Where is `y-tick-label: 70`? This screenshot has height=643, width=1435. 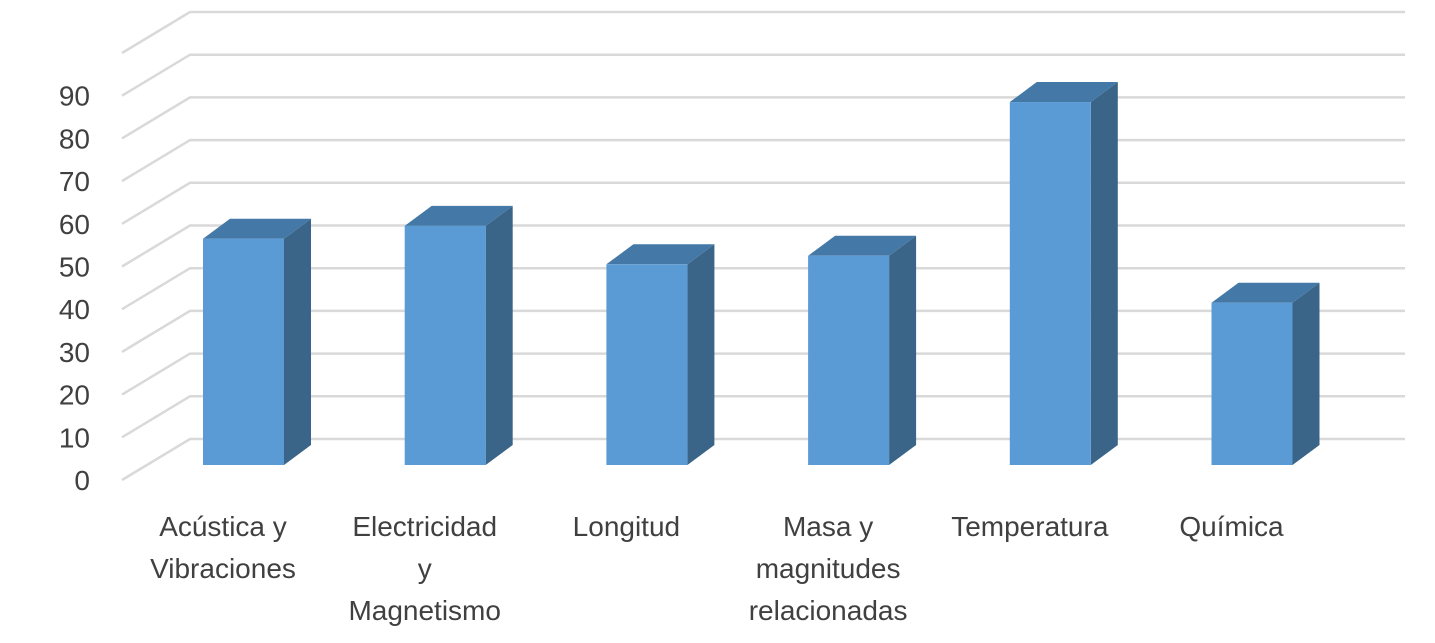
y-tick-label: 70 is located at coordinates (74, 181).